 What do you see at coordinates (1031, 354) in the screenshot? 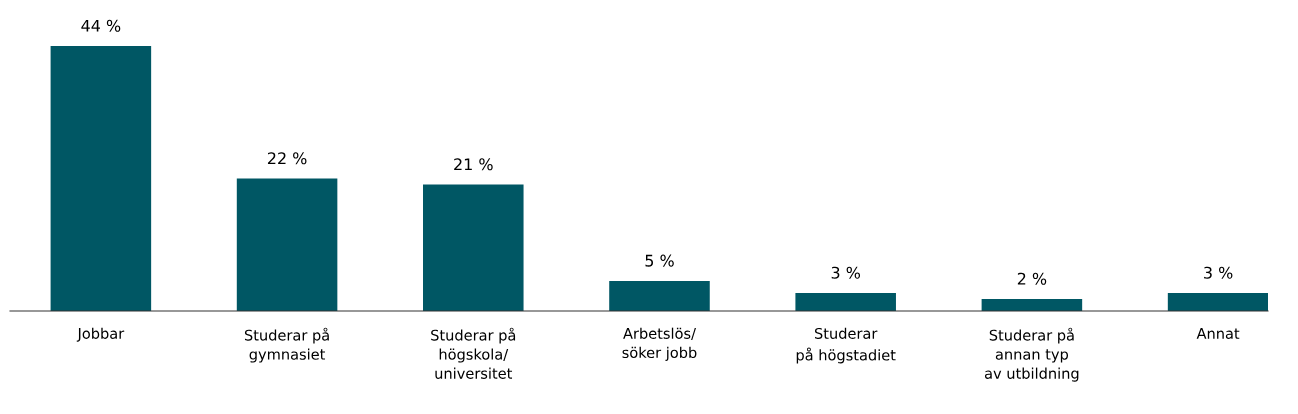
I see `x-tick-label: Studerar på annan typ av utbildning` at bounding box center [1031, 354].